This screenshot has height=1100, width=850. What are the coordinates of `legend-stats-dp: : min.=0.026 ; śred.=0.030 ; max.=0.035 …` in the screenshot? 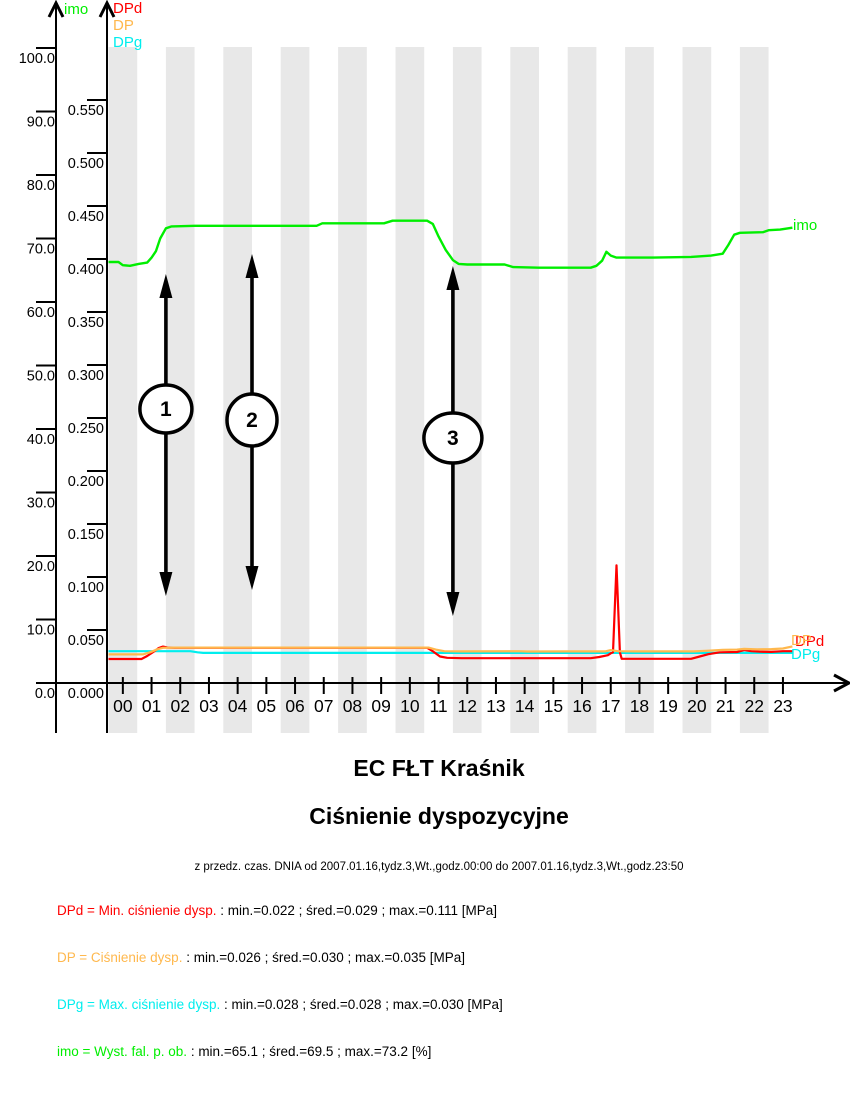 It's located at (323, 957).